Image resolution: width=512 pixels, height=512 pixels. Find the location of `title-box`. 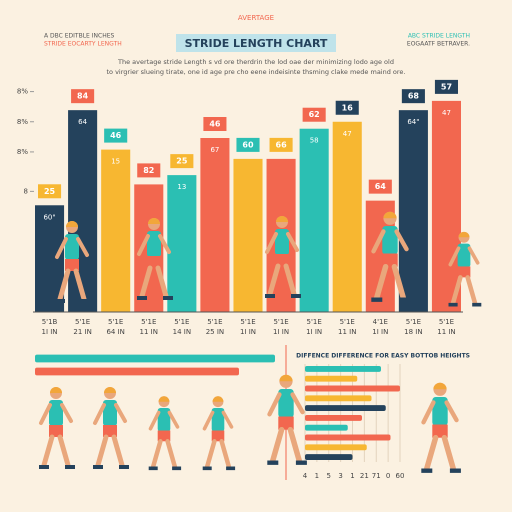

title-box is located at coordinates (256, 43).